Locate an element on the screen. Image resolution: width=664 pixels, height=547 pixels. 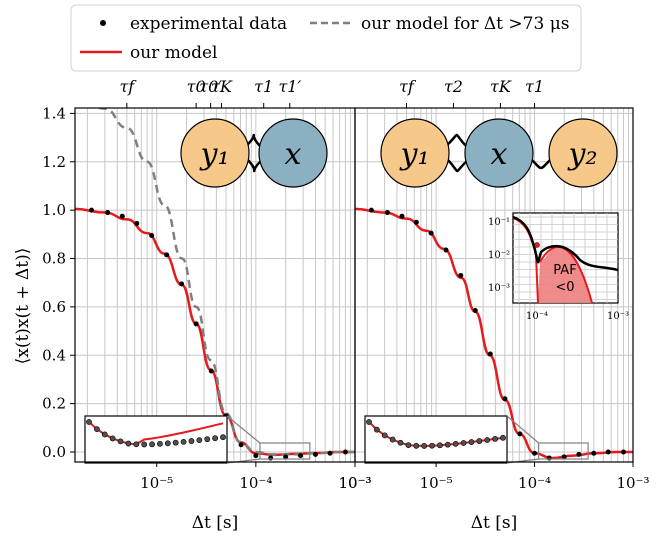
paf-annotation: PAF is located at coordinates (564, 270).